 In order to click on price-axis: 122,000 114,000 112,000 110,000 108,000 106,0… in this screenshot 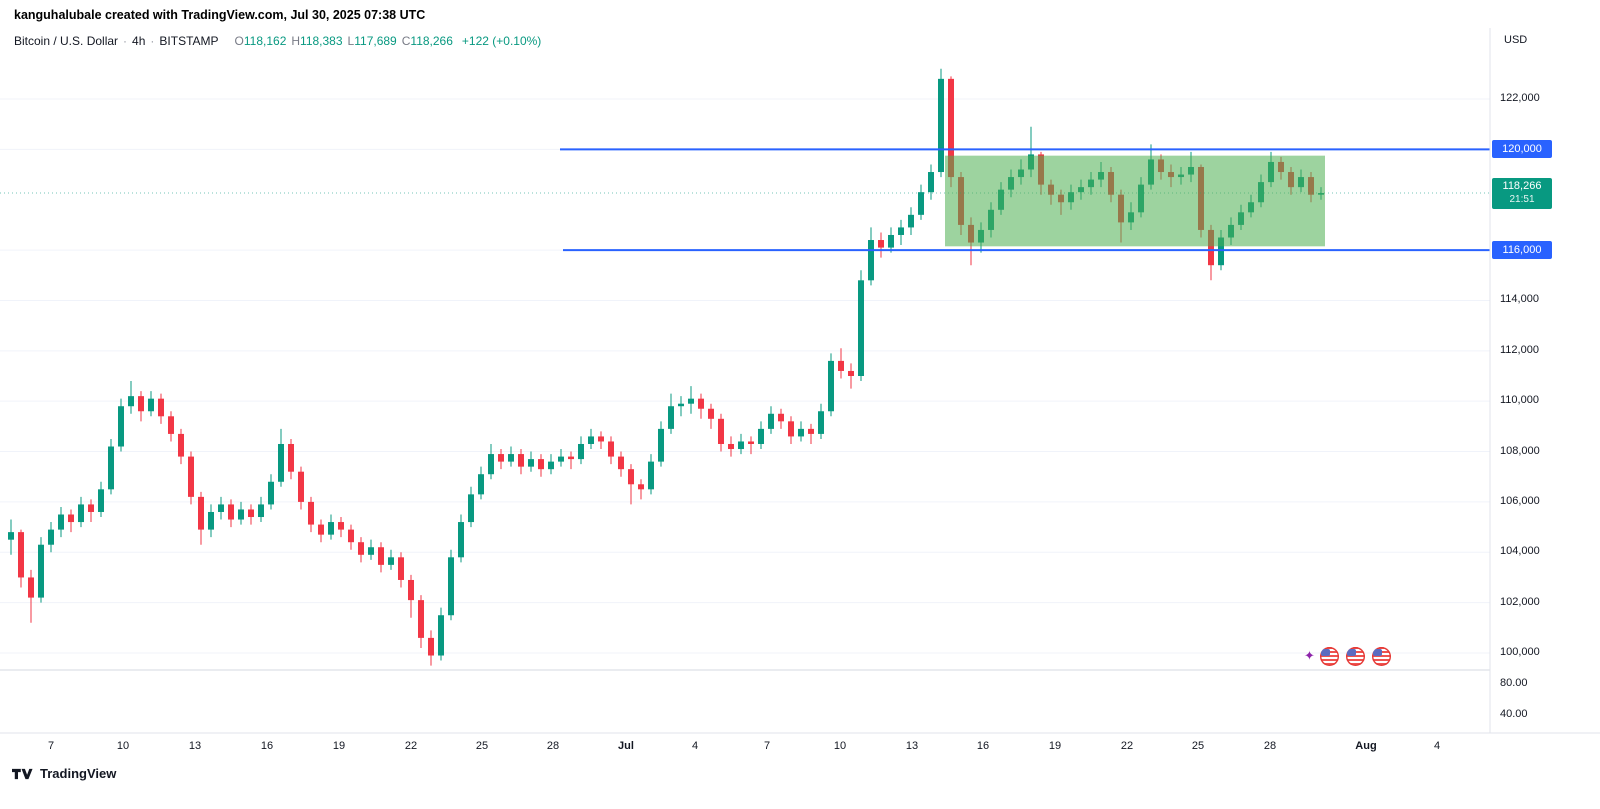, I will do `click(1545, 366)`.